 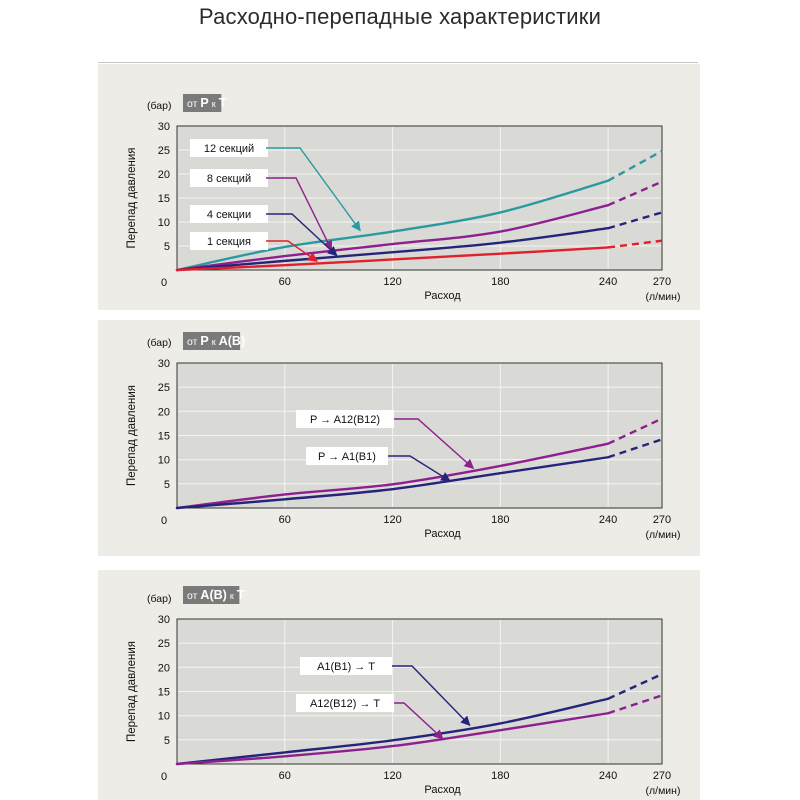 I want to click on series-label: P → A1(B1), so click(x=378, y=464).